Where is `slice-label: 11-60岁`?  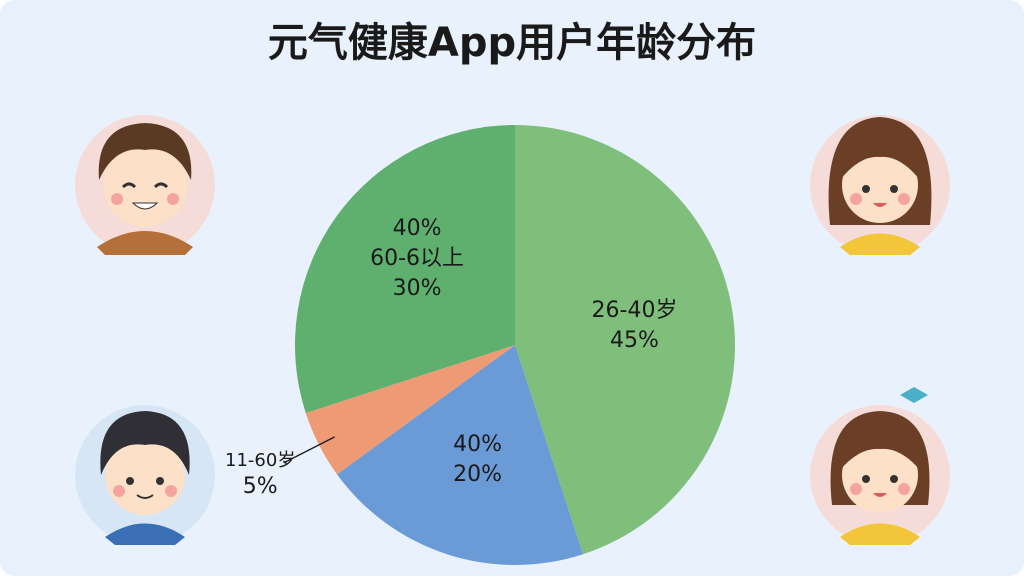 slice-label: 11-60岁 is located at coordinates (260, 460).